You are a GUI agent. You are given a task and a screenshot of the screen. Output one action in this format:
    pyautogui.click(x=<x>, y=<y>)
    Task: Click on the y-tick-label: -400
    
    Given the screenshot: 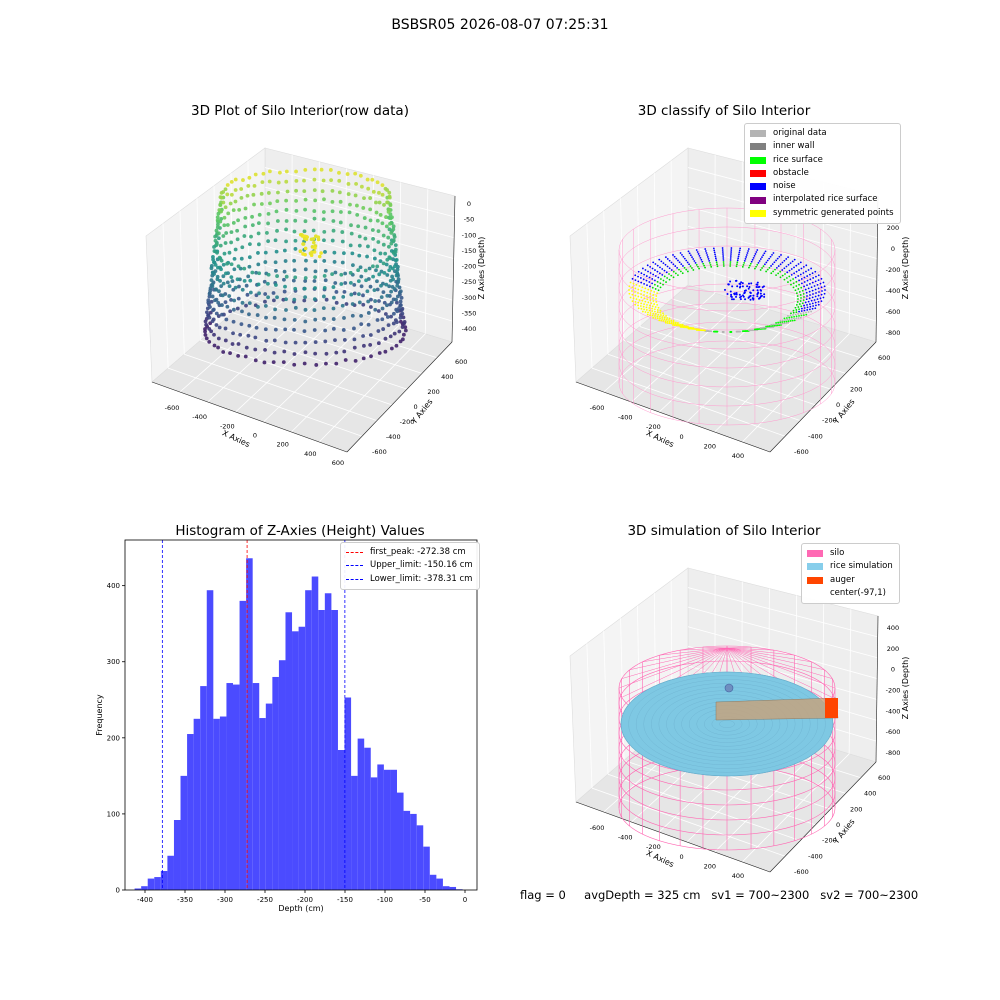 What is the action you would take?
    pyautogui.click(x=393, y=437)
    